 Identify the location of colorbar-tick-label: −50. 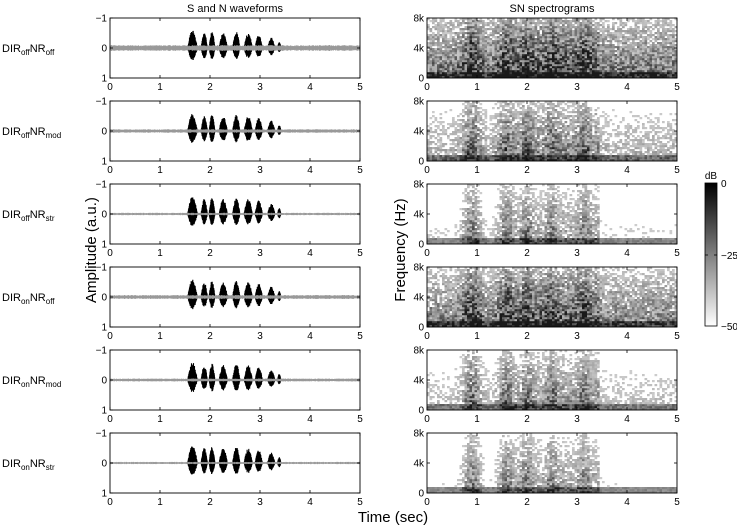
(729, 327).